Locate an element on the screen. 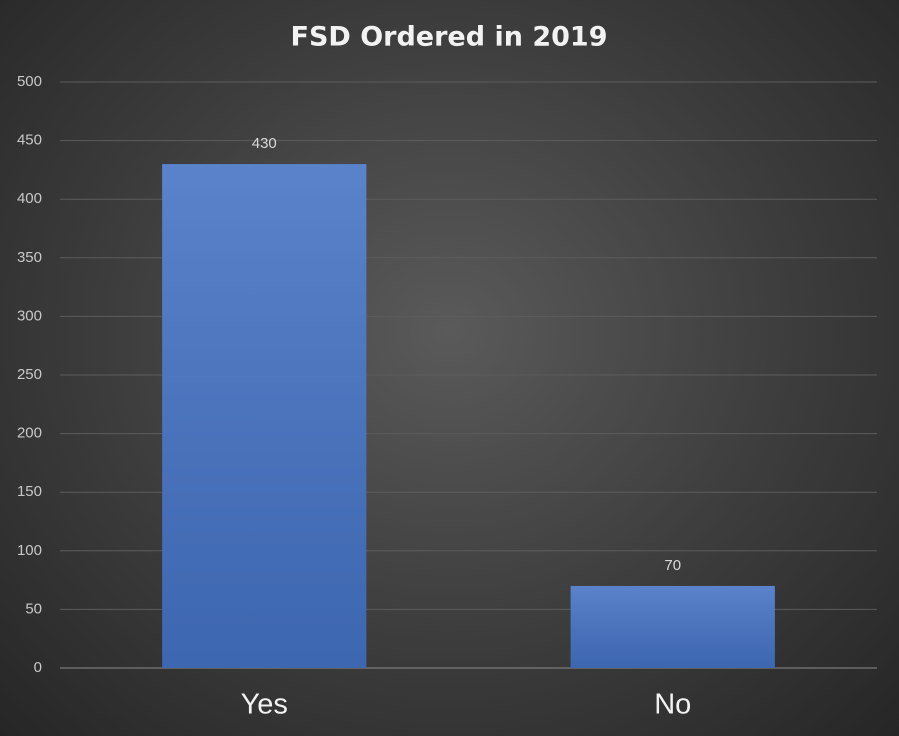 Image resolution: width=899 pixels, height=736 pixels. y-tick-label: 450 is located at coordinates (29, 140).